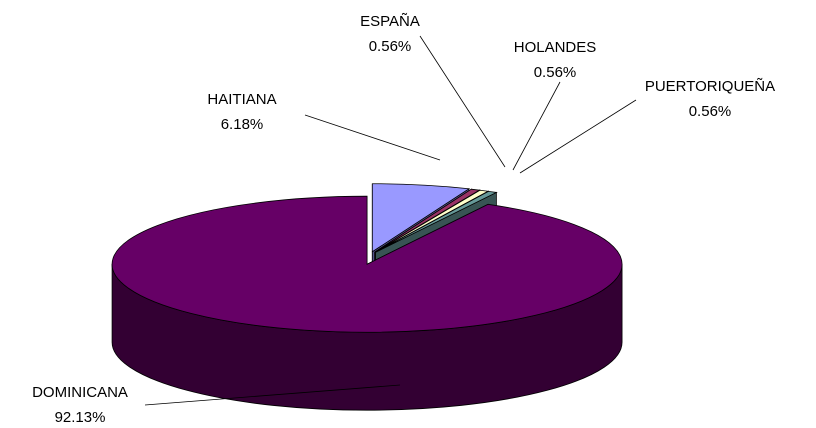 This screenshot has height=428, width=816. Describe the element at coordinates (241, 99) in the screenshot. I see `label-name: HAITIANA` at that location.